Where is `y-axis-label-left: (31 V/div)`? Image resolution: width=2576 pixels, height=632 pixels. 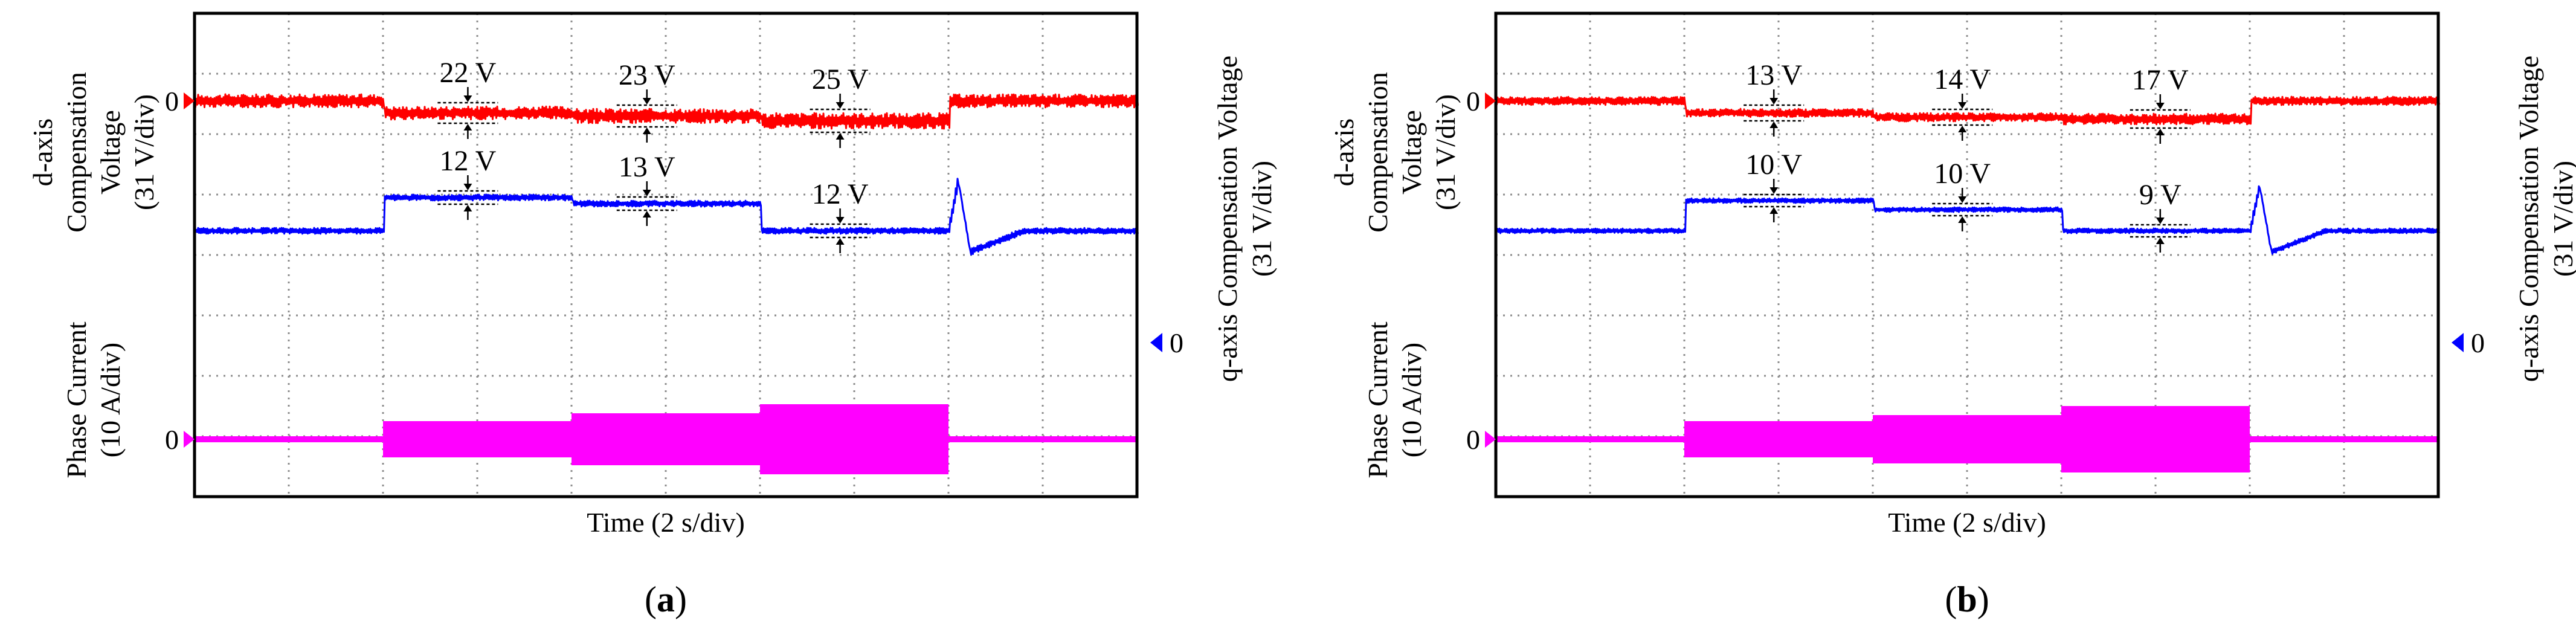 y-axis-label-left: (31 V/div) is located at coordinates (144, 152).